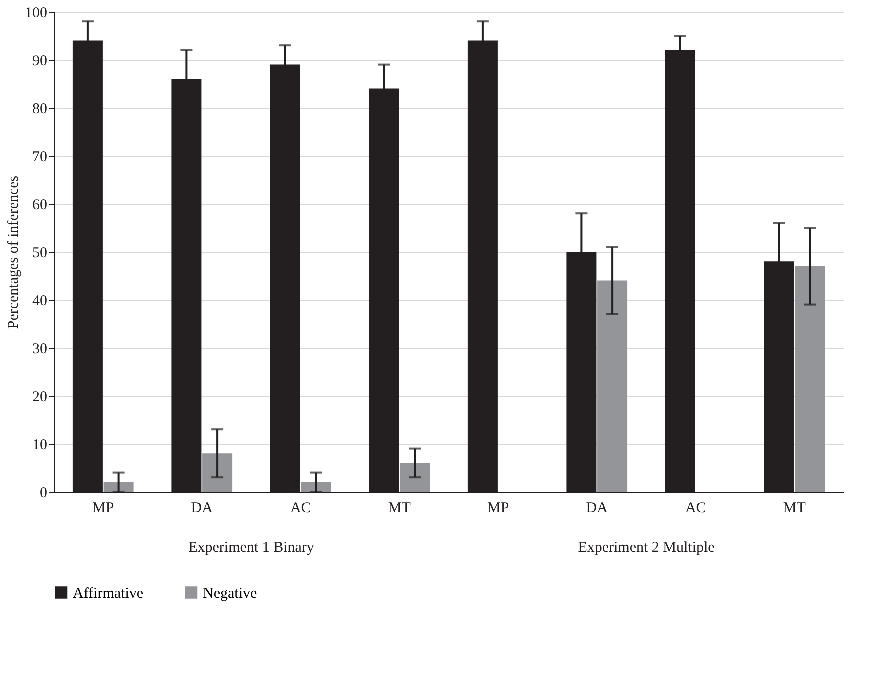 The height and width of the screenshot is (675, 894). Describe the element at coordinates (108, 594) in the screenshot. I see `legend-label: Affirmative` at that location.